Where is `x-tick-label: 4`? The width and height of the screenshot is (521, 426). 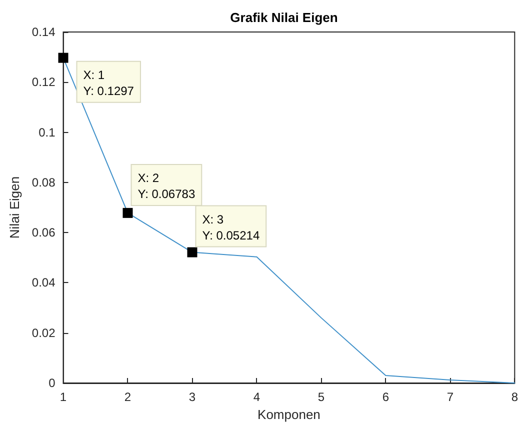 x-tick-label: 4 is located at coordinates (256, 397).